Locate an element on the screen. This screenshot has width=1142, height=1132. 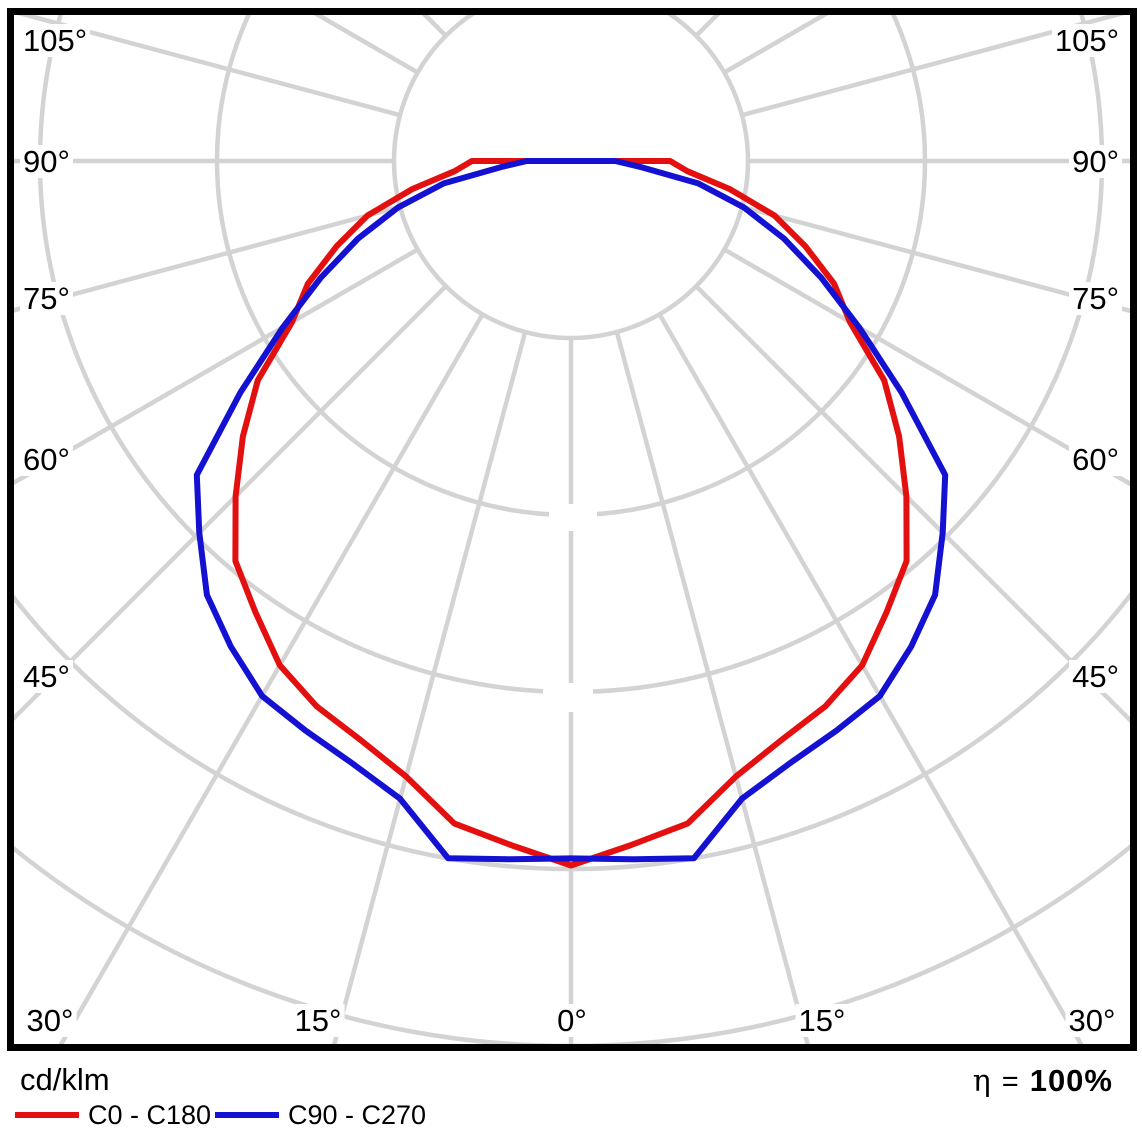
efficiency-readout: η = 100% is located at coordinates (1043, 1081).